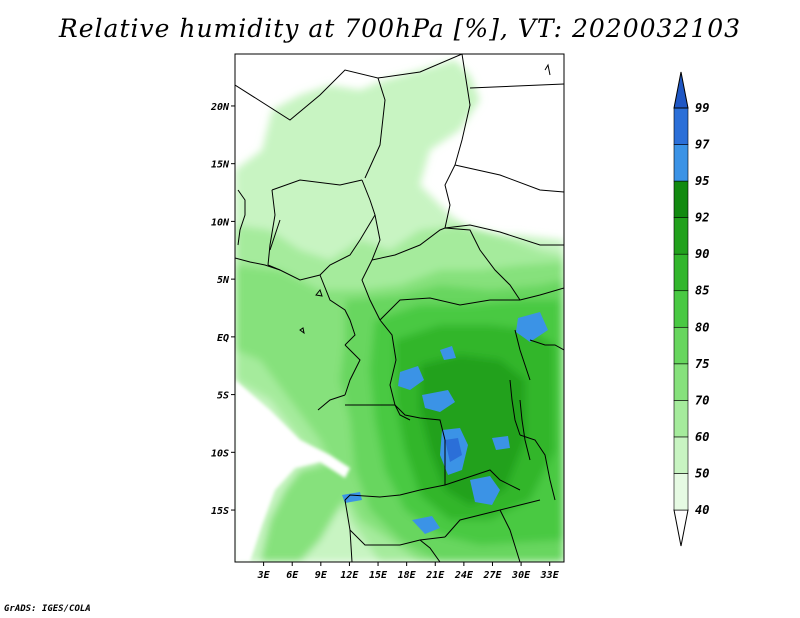 The width and height of the screenshot is (800, 618). Describe the element at coordinates (223, 280) in the screenshot. I see `lat-tick-label: 5N` at that location.